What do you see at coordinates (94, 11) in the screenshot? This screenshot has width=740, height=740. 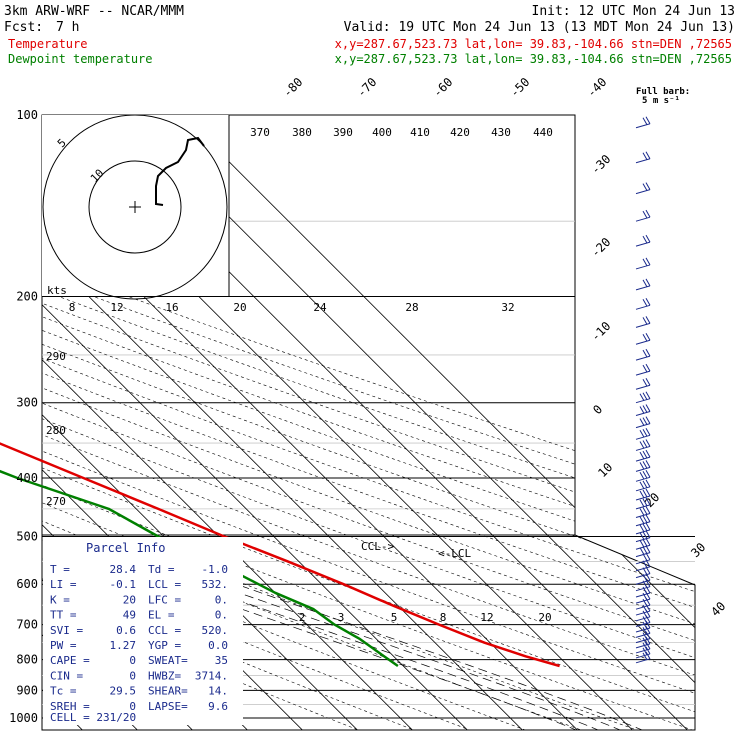 I see `model-title: 3km ARW-WRF -- NCAR/MMM` at bounding box center [94, 11].